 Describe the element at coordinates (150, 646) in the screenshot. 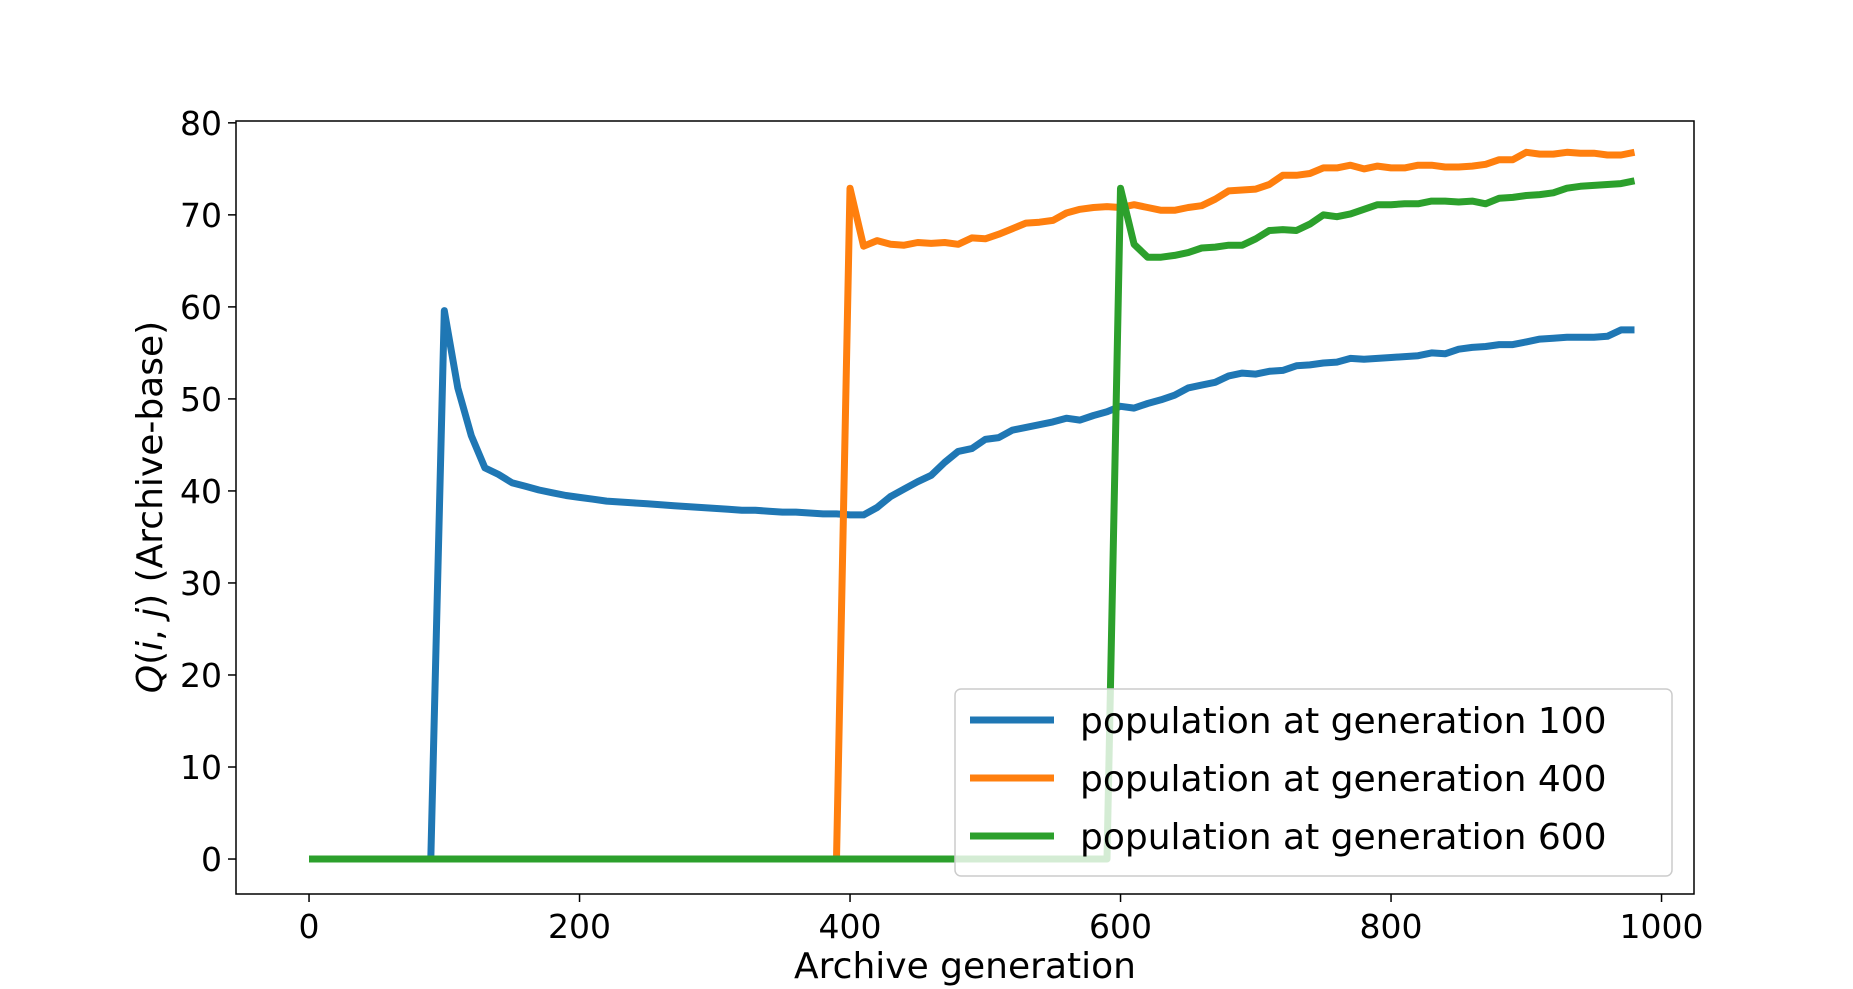

I see `y-axis-title-i: i` at that location.